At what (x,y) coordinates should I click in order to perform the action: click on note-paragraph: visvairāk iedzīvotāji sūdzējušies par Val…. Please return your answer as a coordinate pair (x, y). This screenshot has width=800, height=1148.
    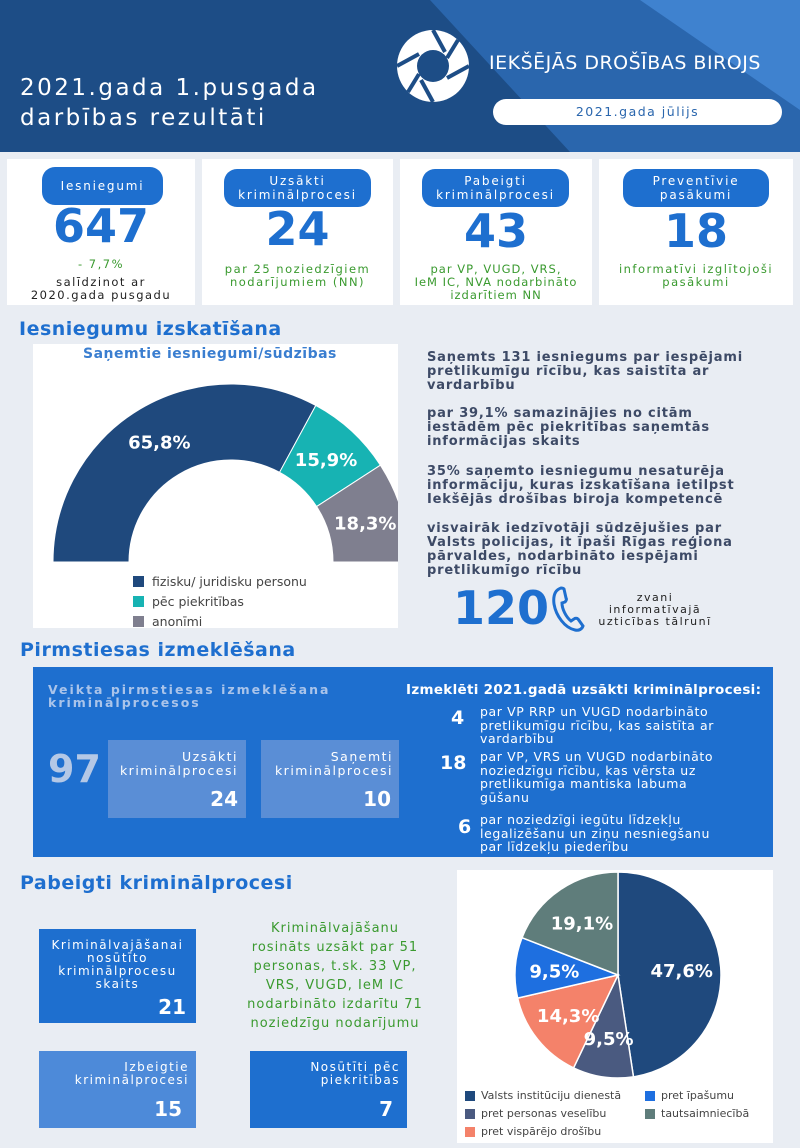
    Looking at the image, I should click on (580, 549).